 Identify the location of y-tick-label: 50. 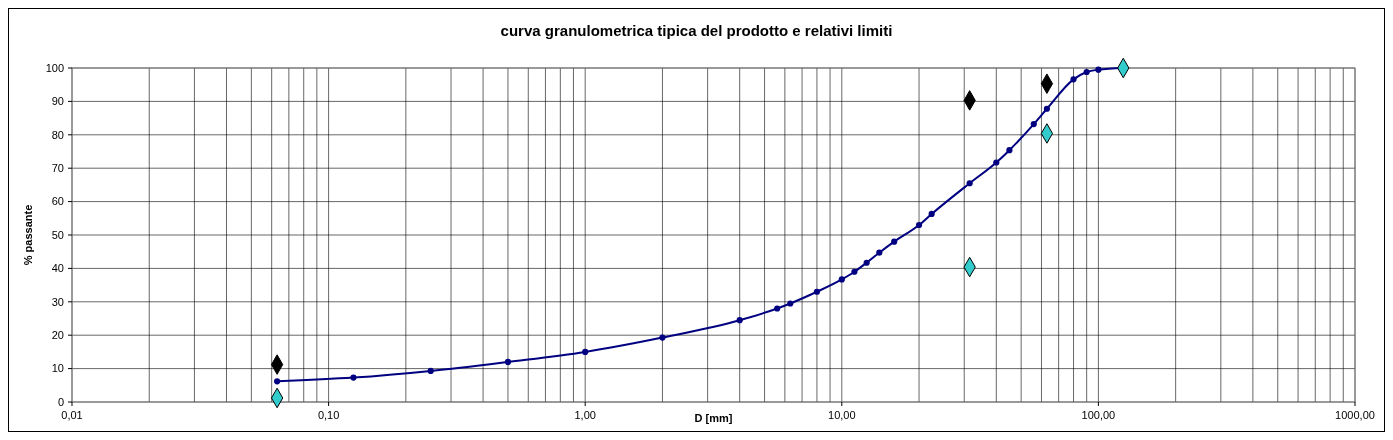
(57, 234).